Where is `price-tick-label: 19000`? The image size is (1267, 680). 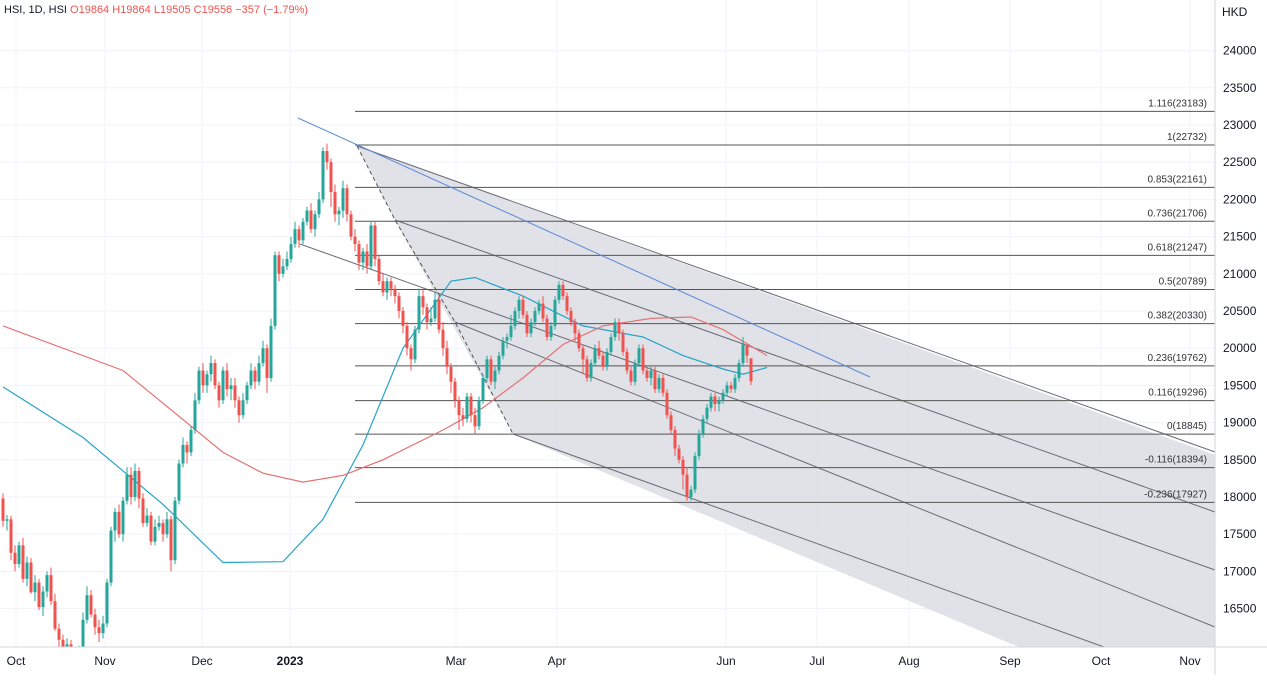
price-tick-label: 19000 is located at coordinates (1240, 423).